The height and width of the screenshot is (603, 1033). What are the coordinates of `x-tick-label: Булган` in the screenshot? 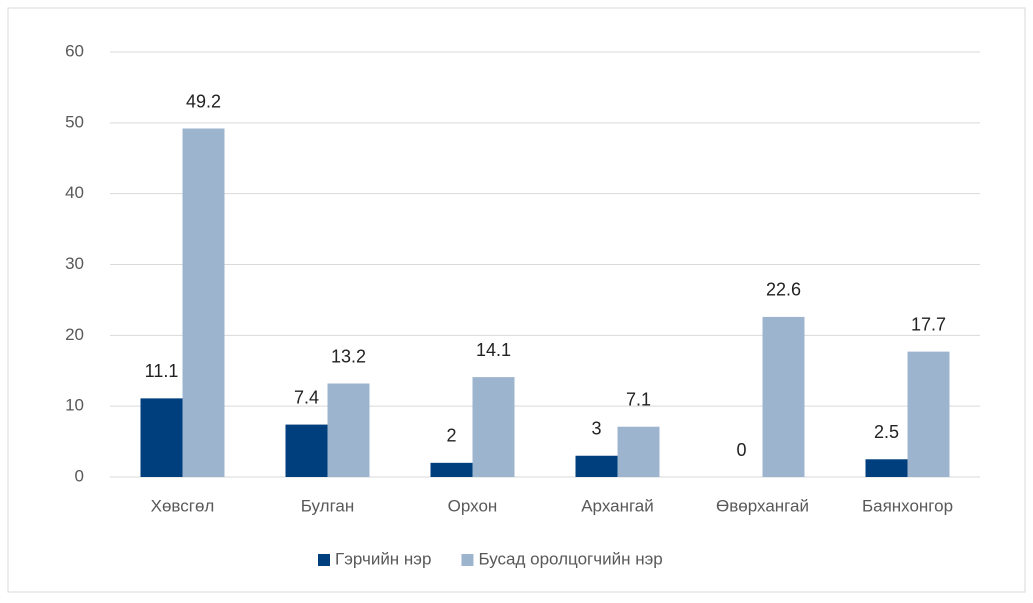 It's located at (328, 505).